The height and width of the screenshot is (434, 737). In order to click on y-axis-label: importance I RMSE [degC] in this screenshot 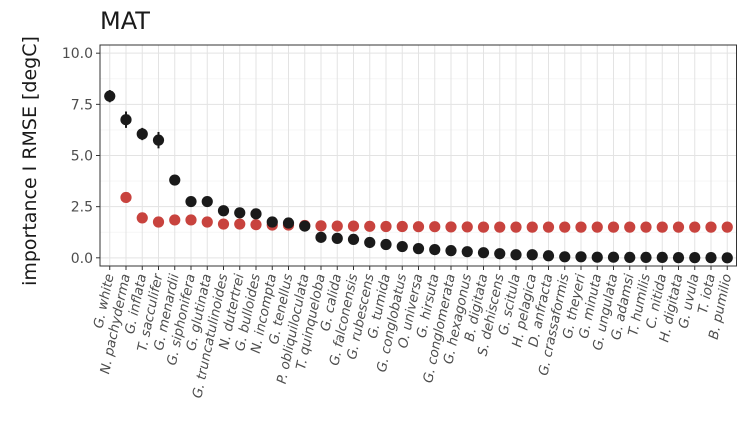, I will do `click(30, 161)`.